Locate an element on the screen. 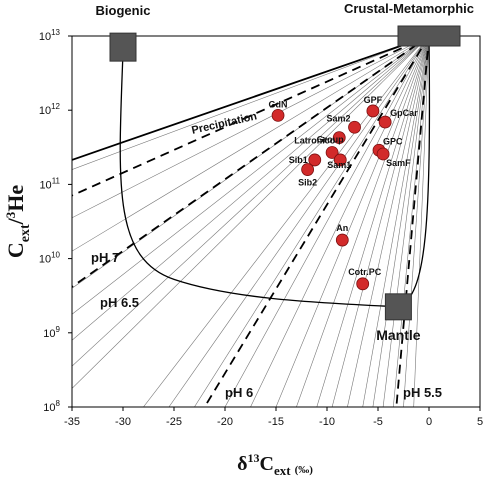  point-label: Sam1 is located at coordinates (339, 165).